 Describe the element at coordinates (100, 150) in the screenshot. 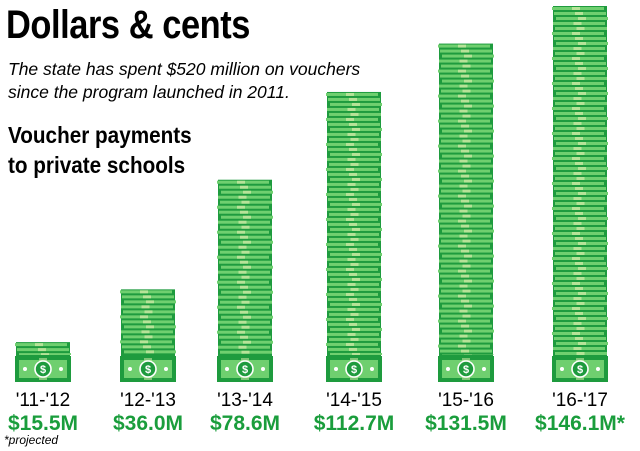

I see `chart-heading: Voucher payments to private schools` at that location.